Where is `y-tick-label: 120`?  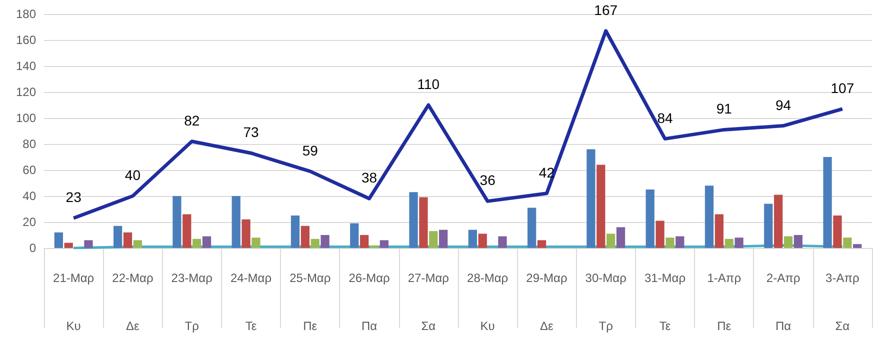 y-tick-label: 120 is located at coordinates (26, 92).